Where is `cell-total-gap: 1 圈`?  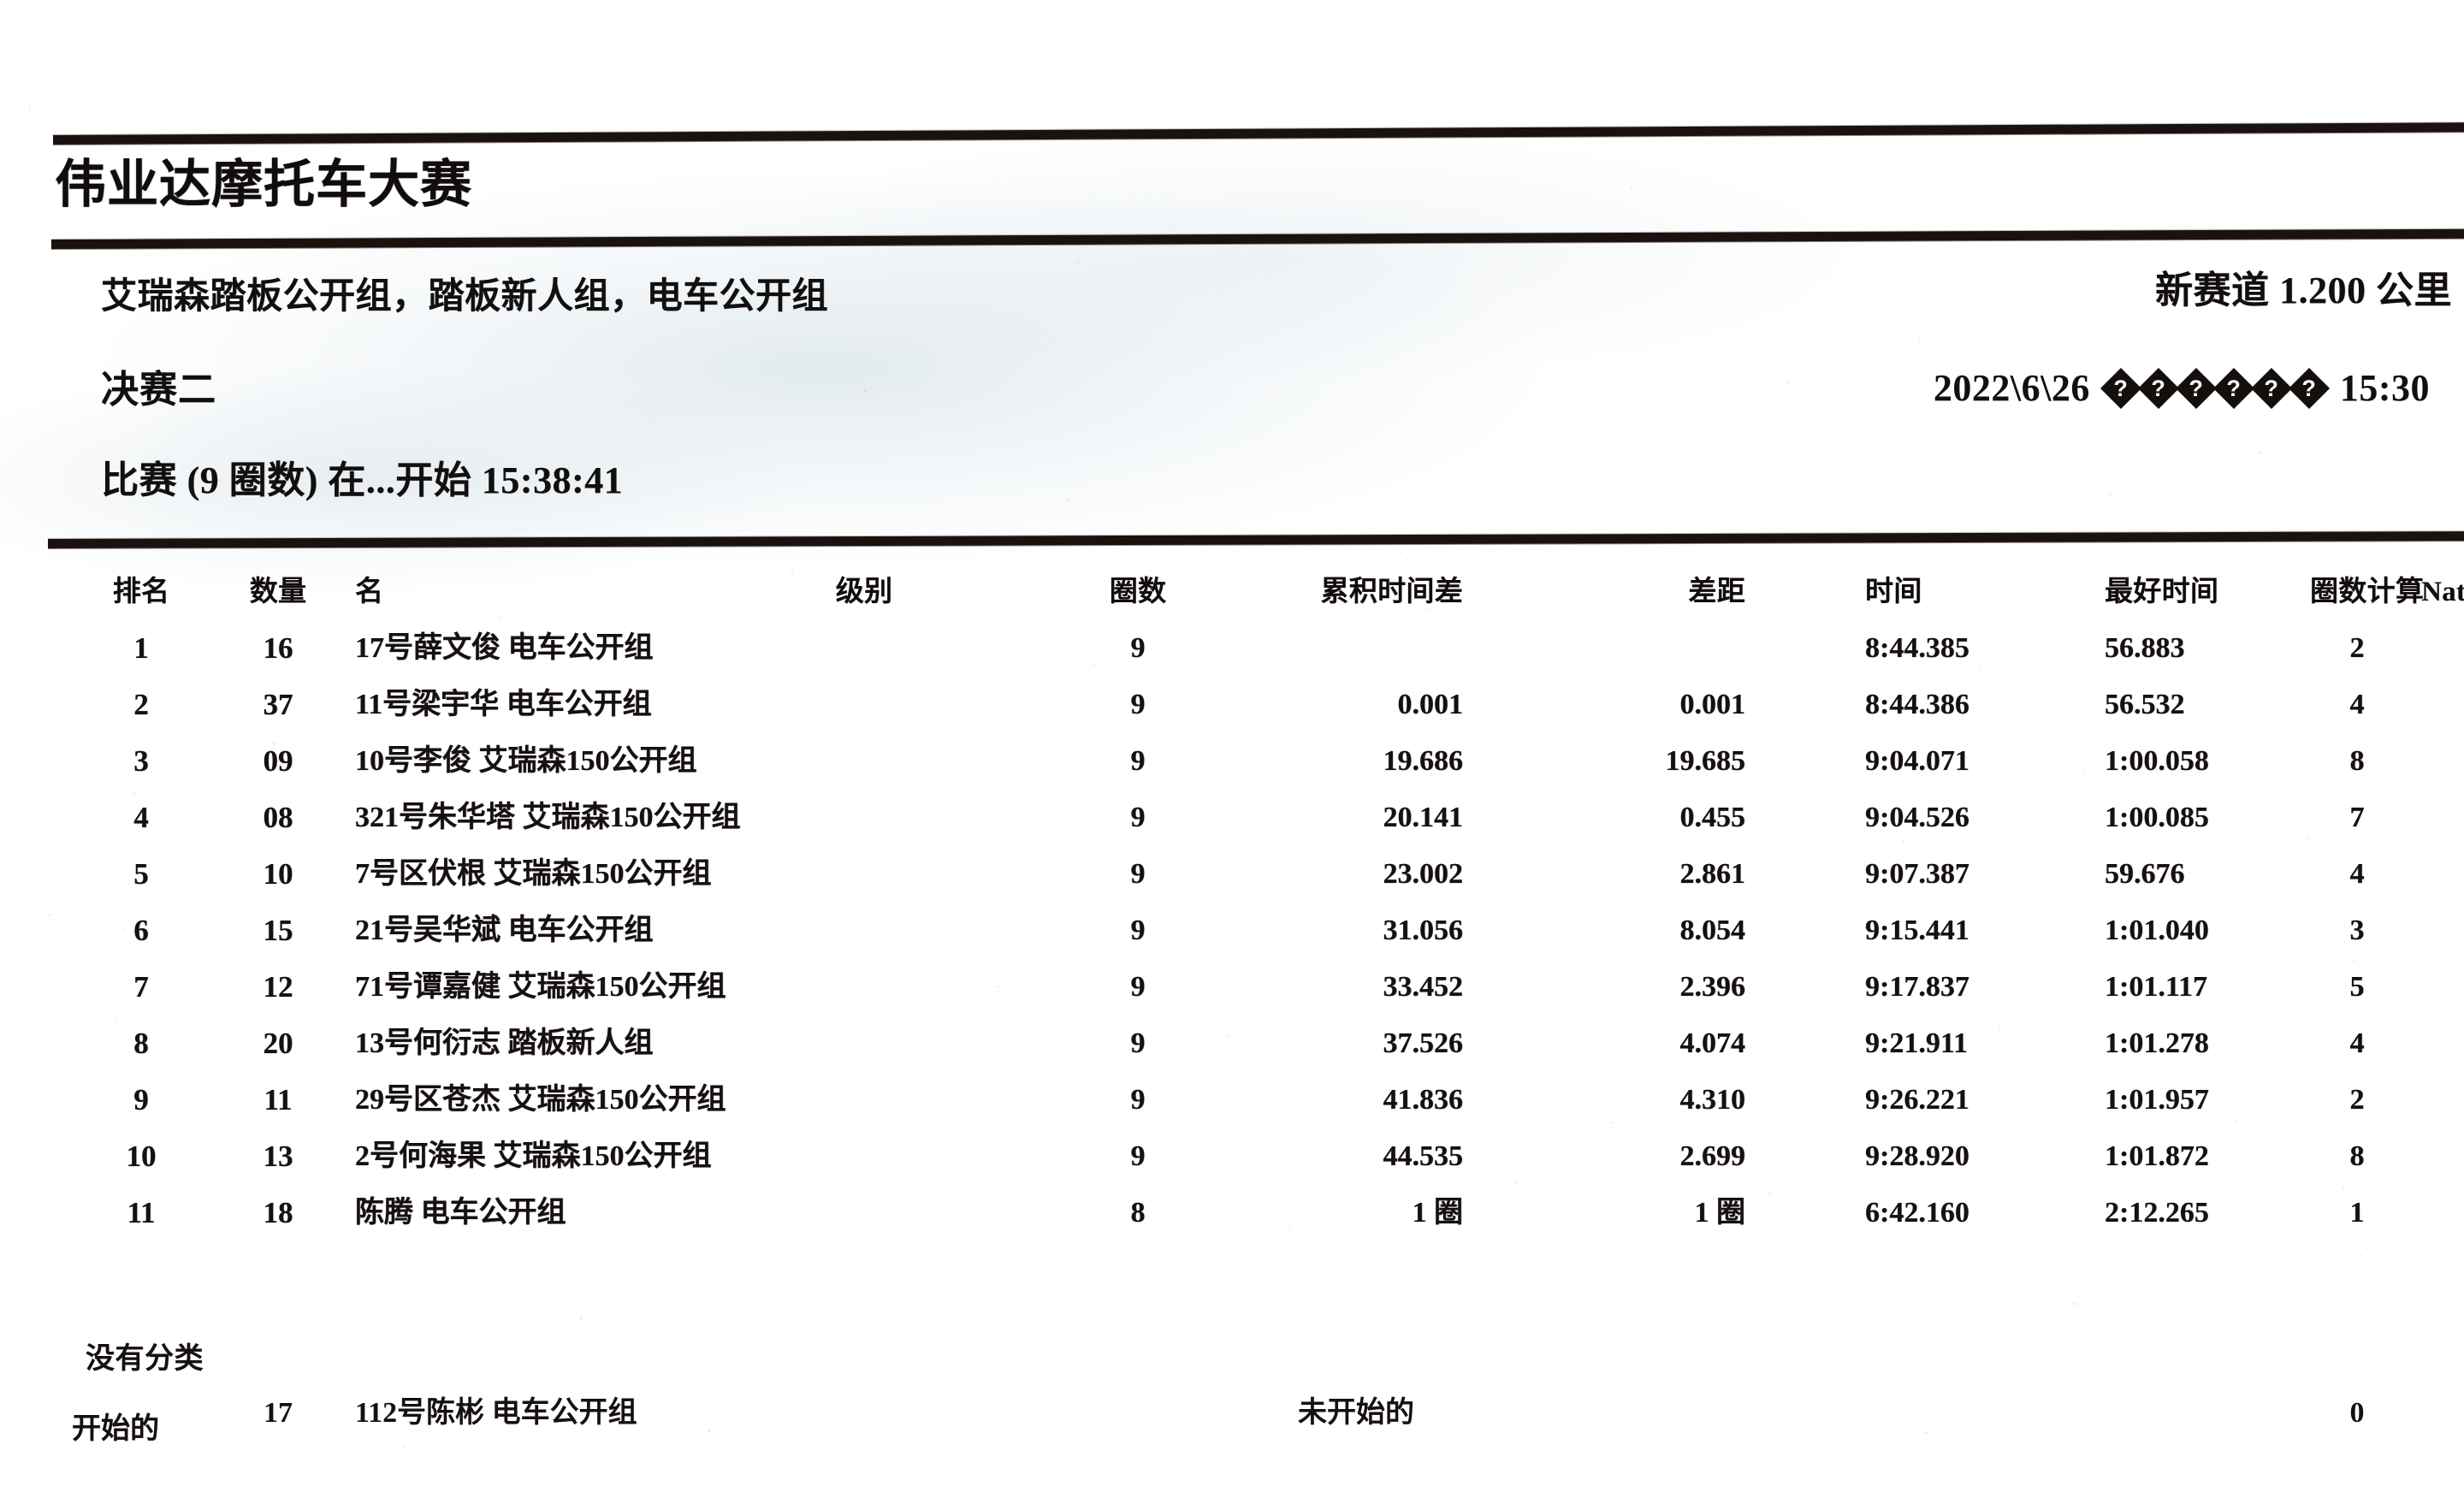 cell-total-gap: 1 圈 is located at coordinates (1438, 1213).